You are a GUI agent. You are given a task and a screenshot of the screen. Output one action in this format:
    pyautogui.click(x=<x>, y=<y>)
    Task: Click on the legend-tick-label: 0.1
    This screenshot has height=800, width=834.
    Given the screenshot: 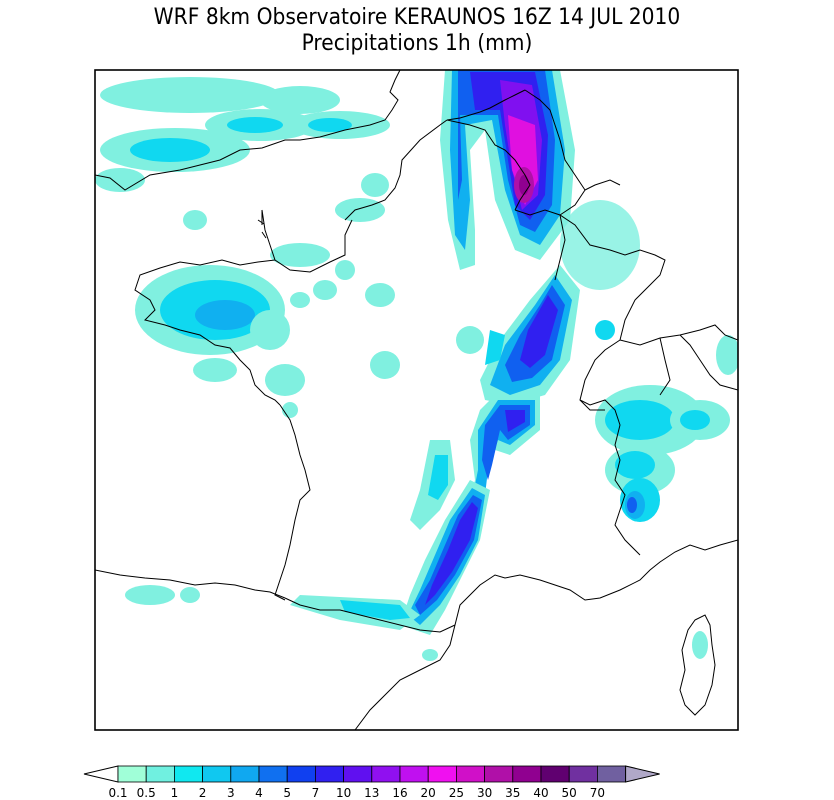 What is the action you would take?
    pyautogui.click(x=117, y=793)
    